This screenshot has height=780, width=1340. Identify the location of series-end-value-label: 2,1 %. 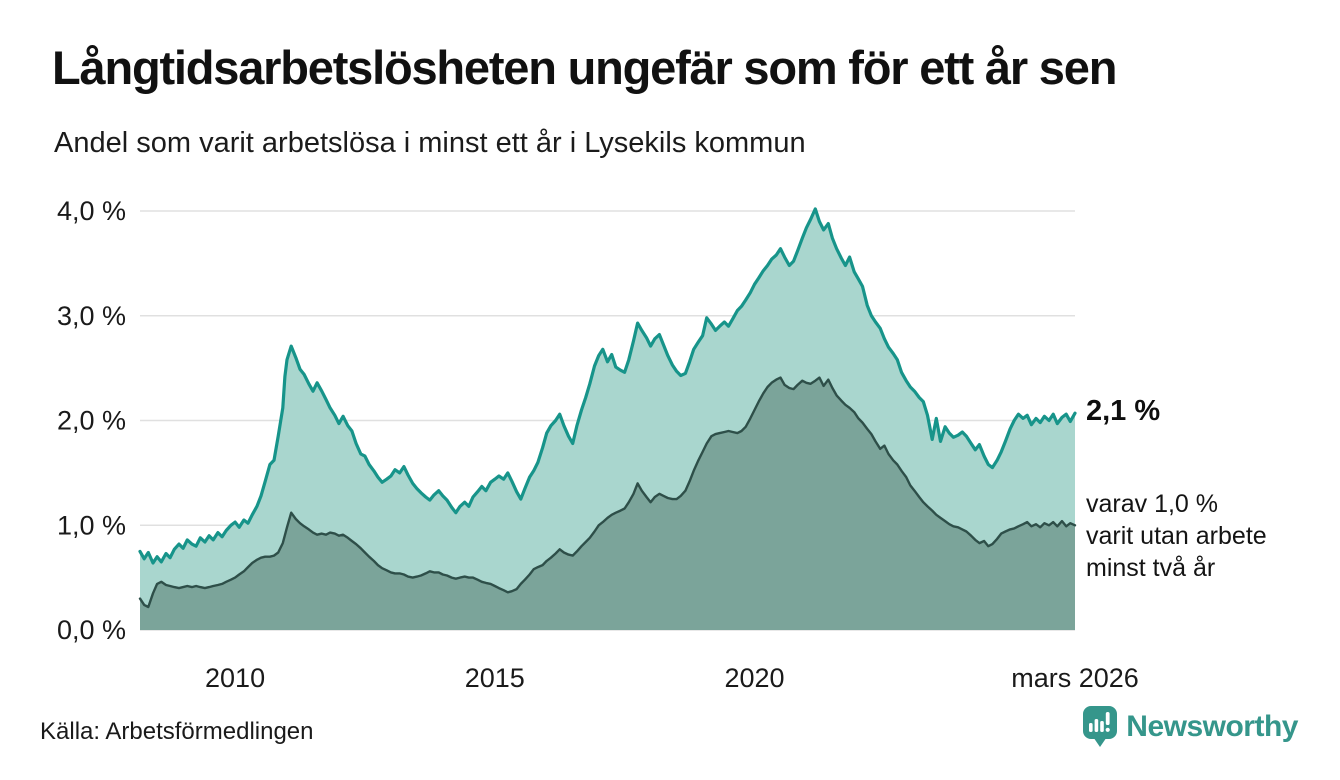
(1123, 411).